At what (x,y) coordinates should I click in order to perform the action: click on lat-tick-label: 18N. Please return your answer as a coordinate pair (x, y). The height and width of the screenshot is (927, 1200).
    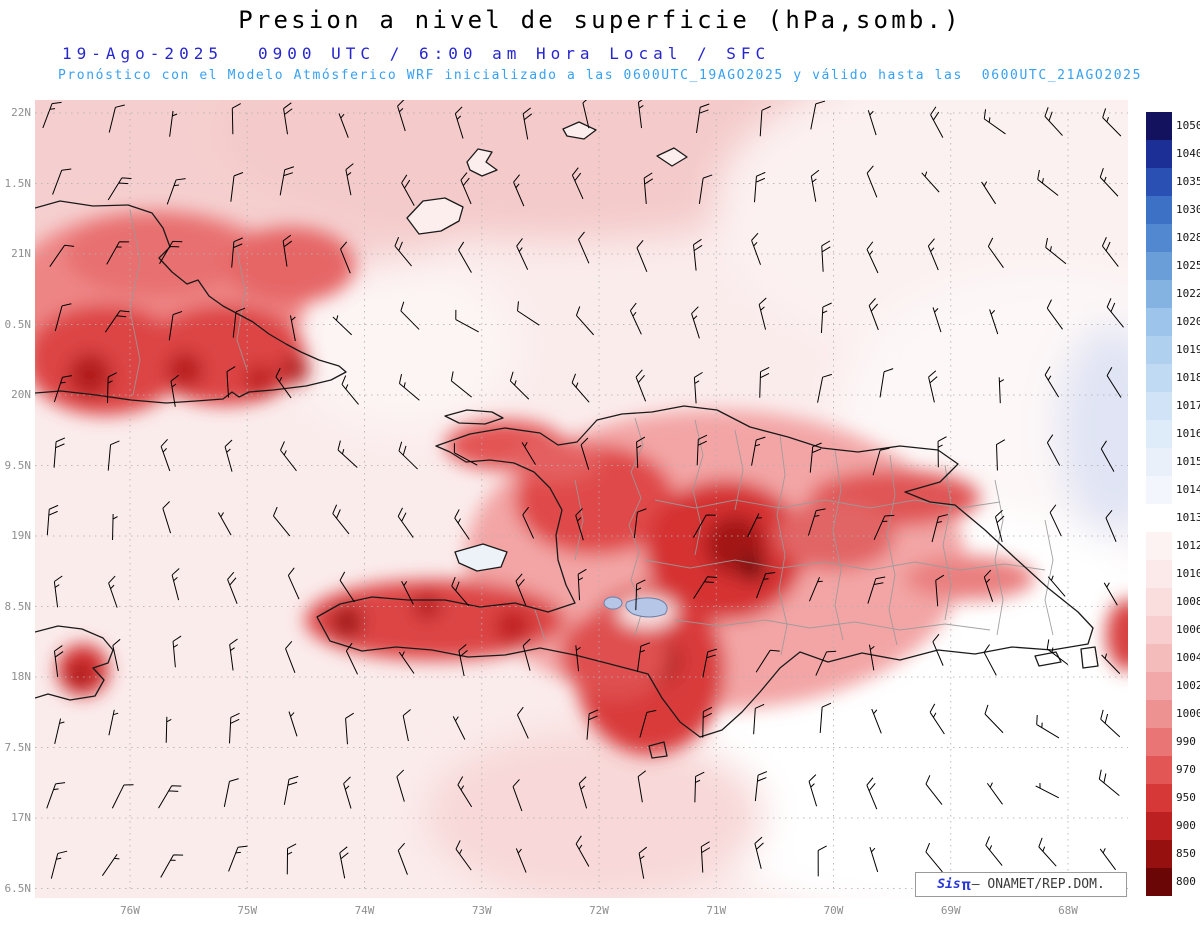
    Looking at the image, I should click on (21, 676).